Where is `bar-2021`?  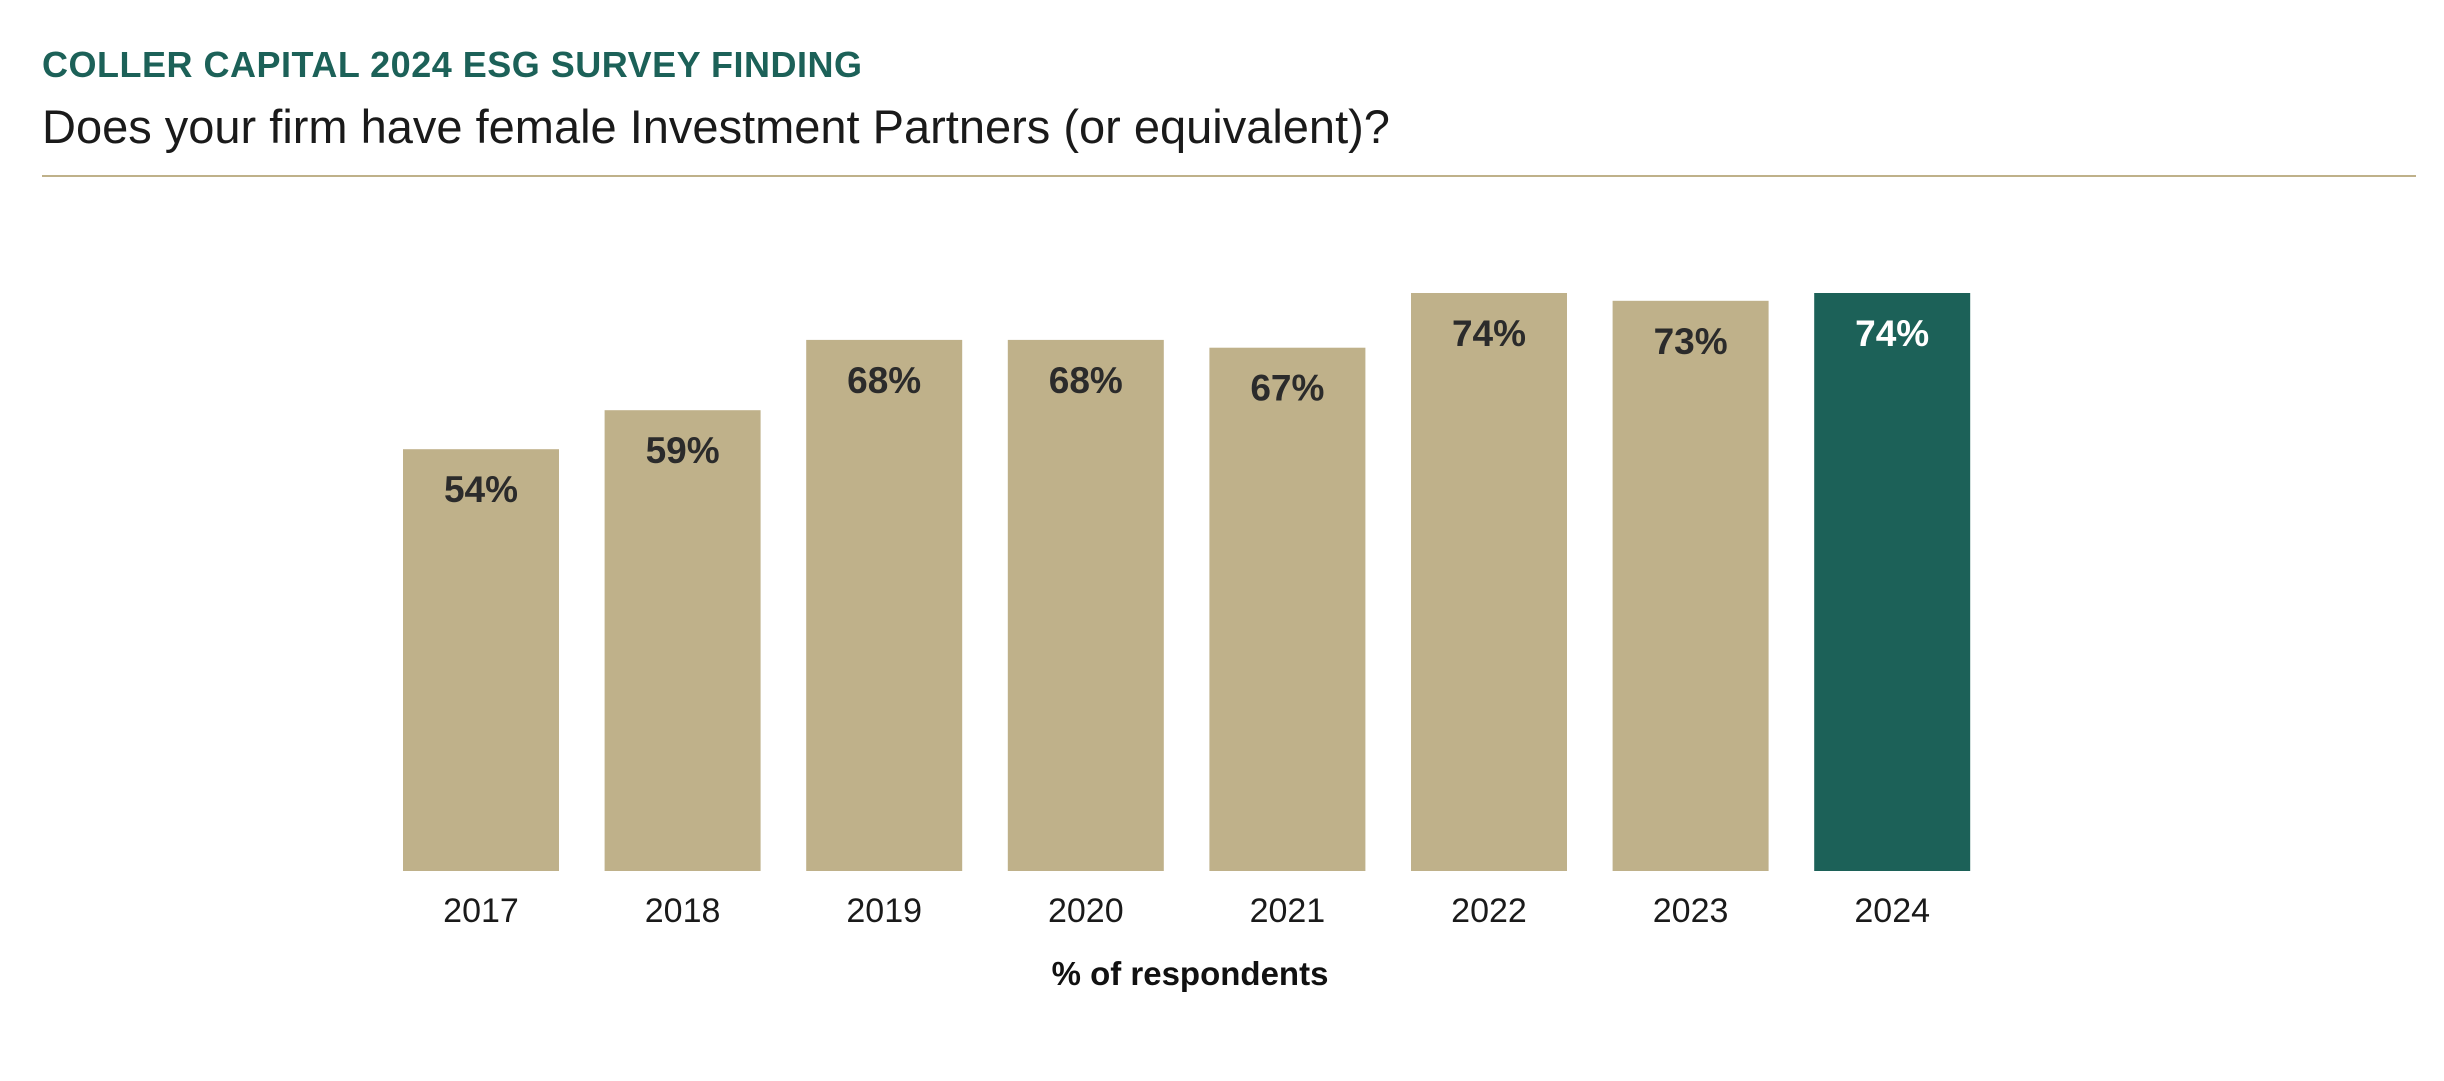 bar-2021 is located at coordinates (1287, 609).